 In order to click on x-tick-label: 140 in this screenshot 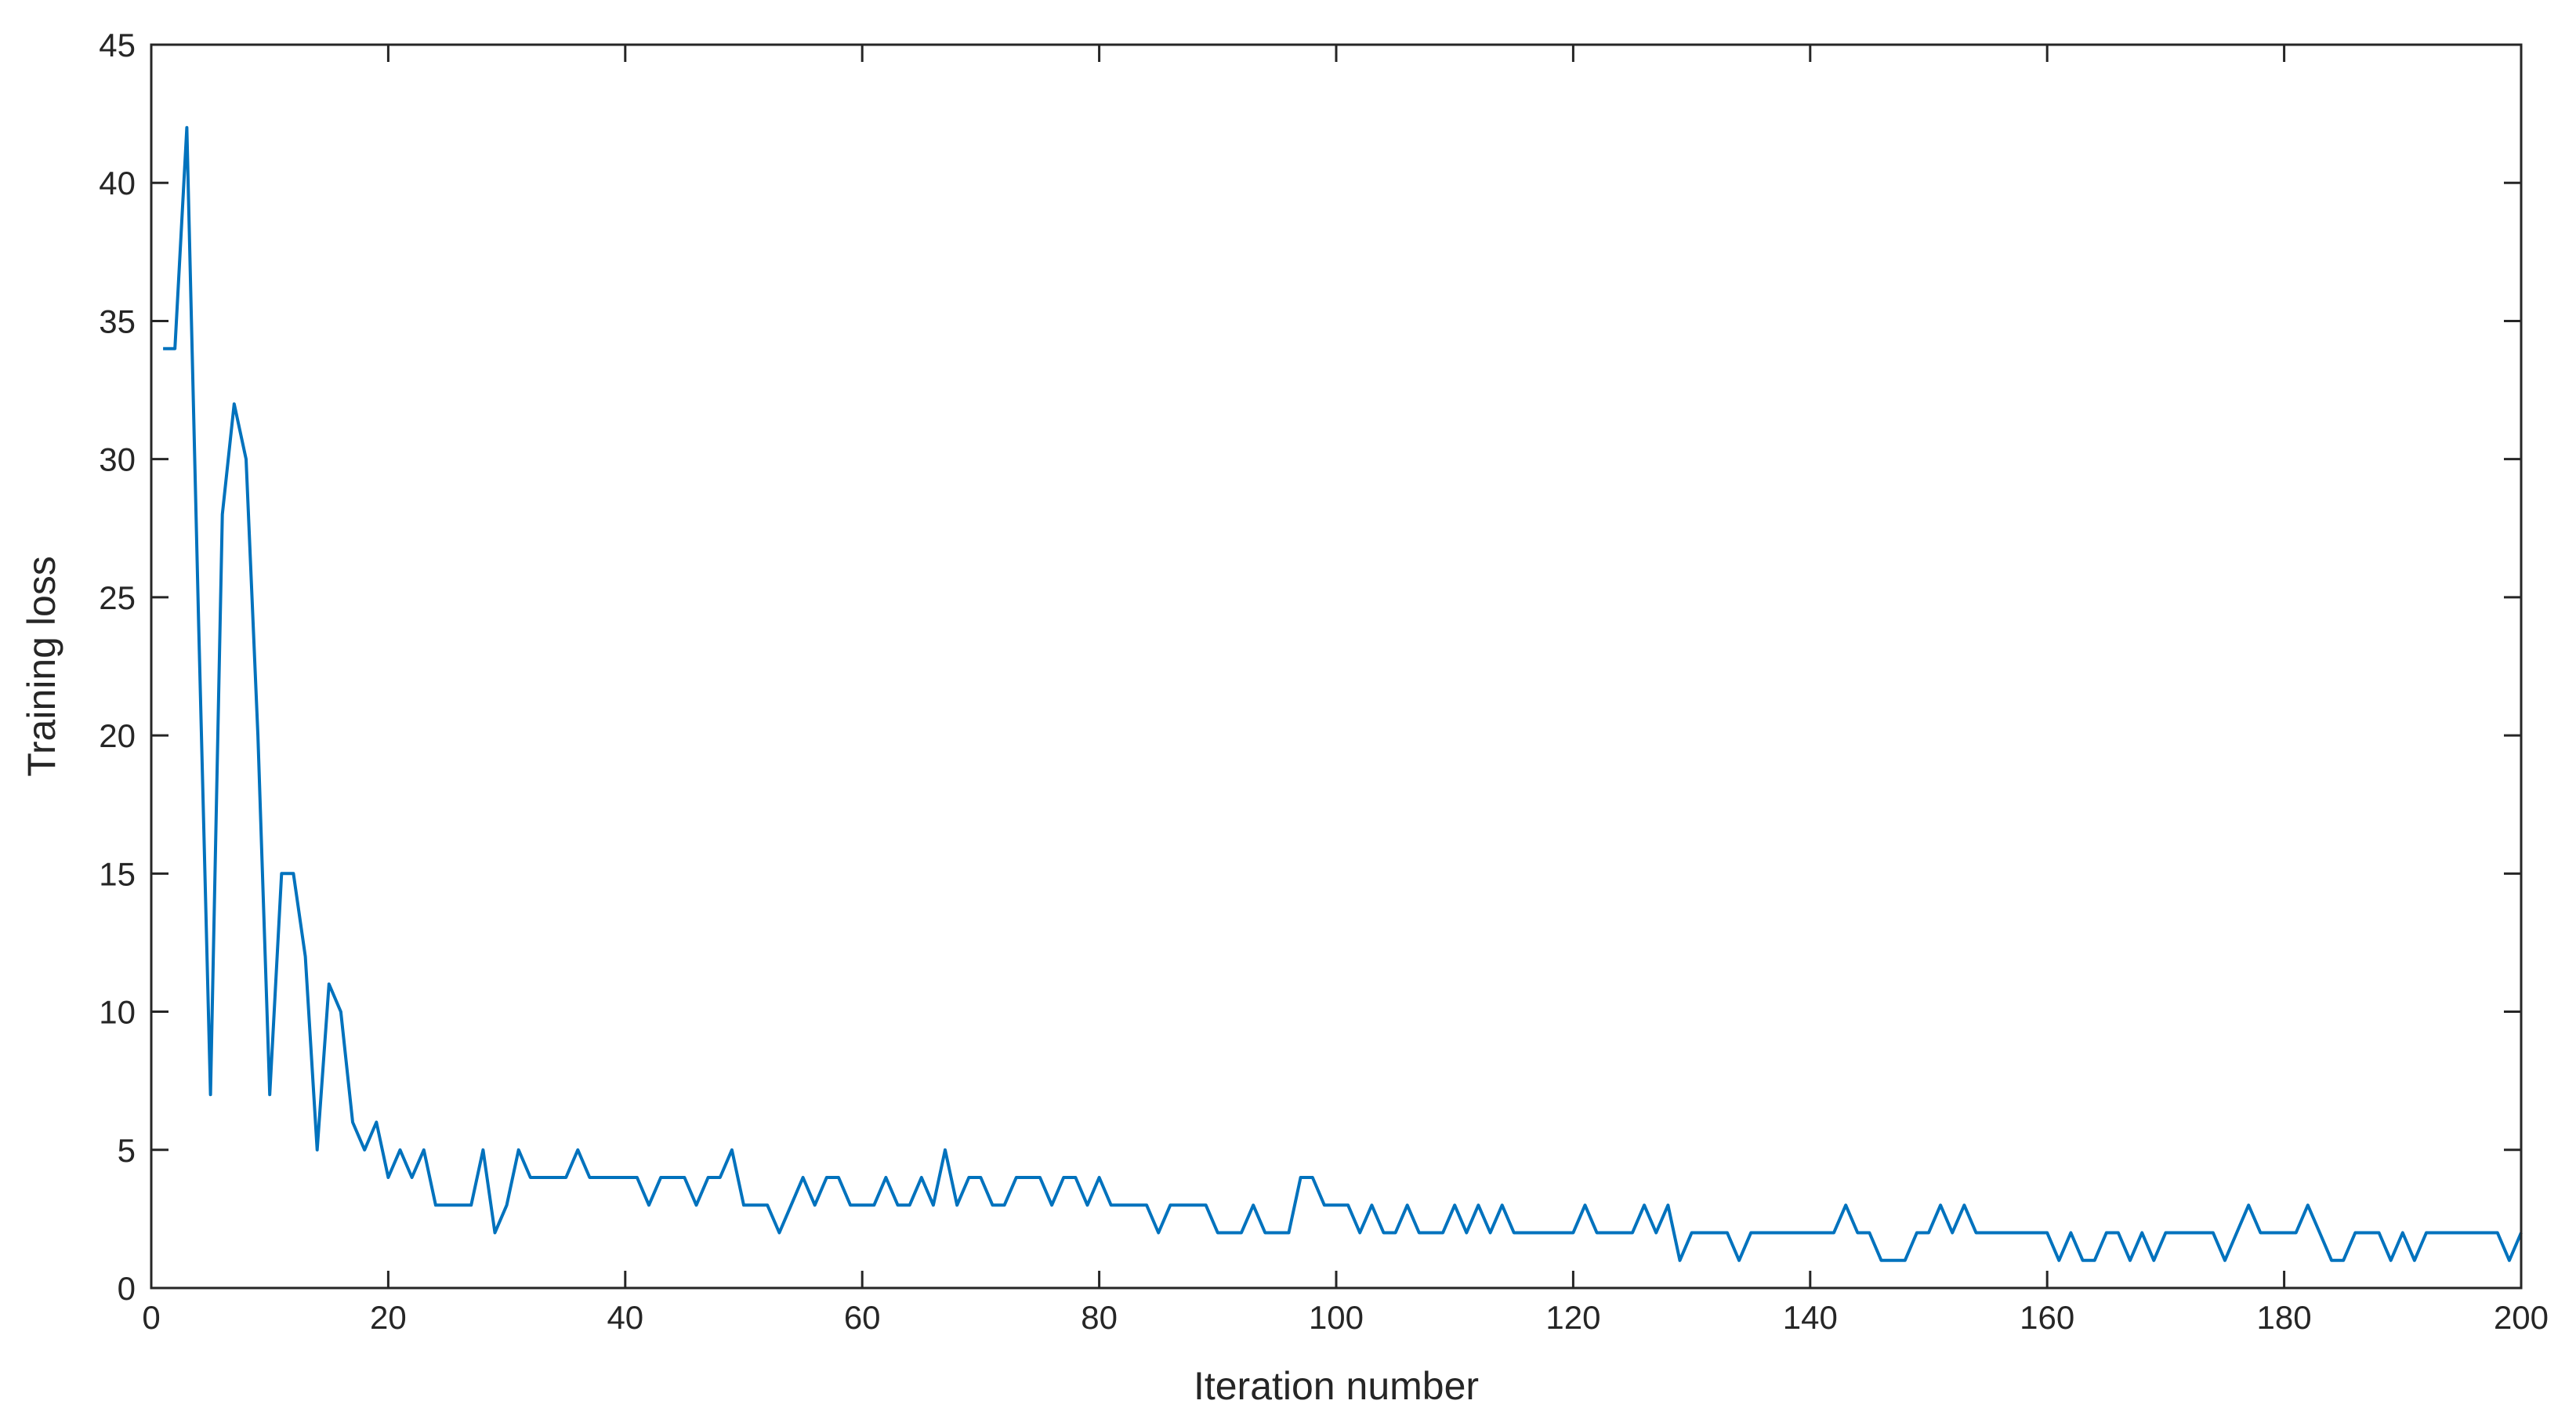, I will do `click(1810, 1317)`.